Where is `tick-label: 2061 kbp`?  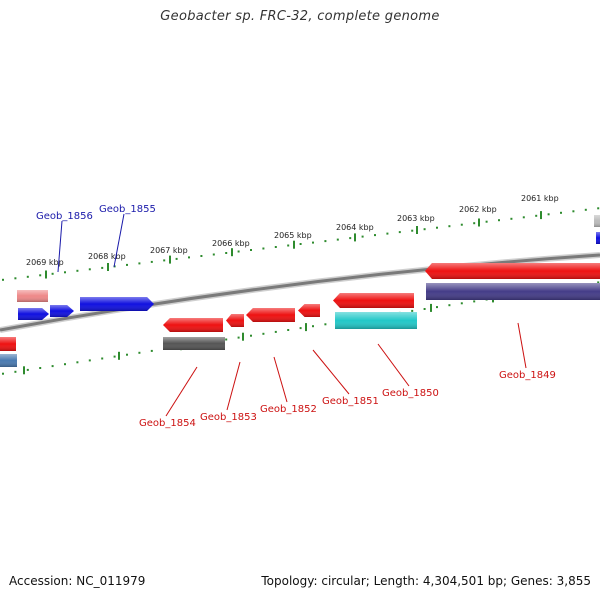
tick-label: 2061 kbp is located at coordinates (540, 198).